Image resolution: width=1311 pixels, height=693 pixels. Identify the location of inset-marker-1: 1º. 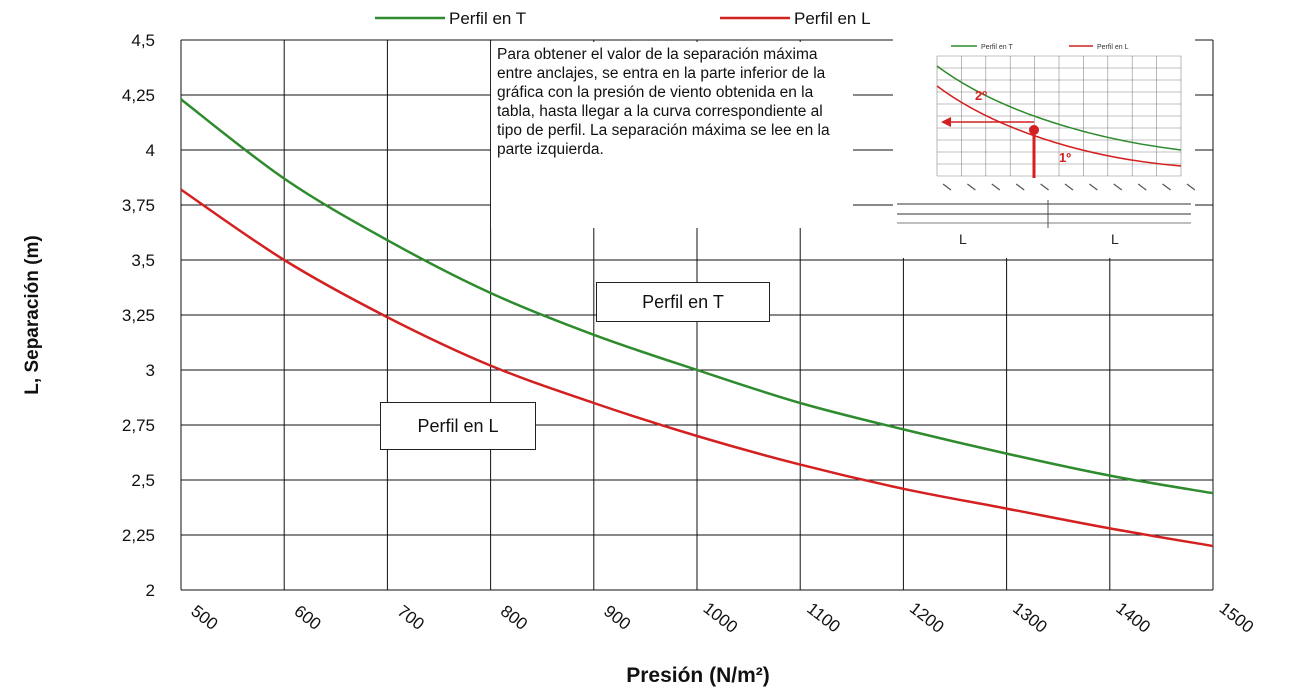
(1065, 157).